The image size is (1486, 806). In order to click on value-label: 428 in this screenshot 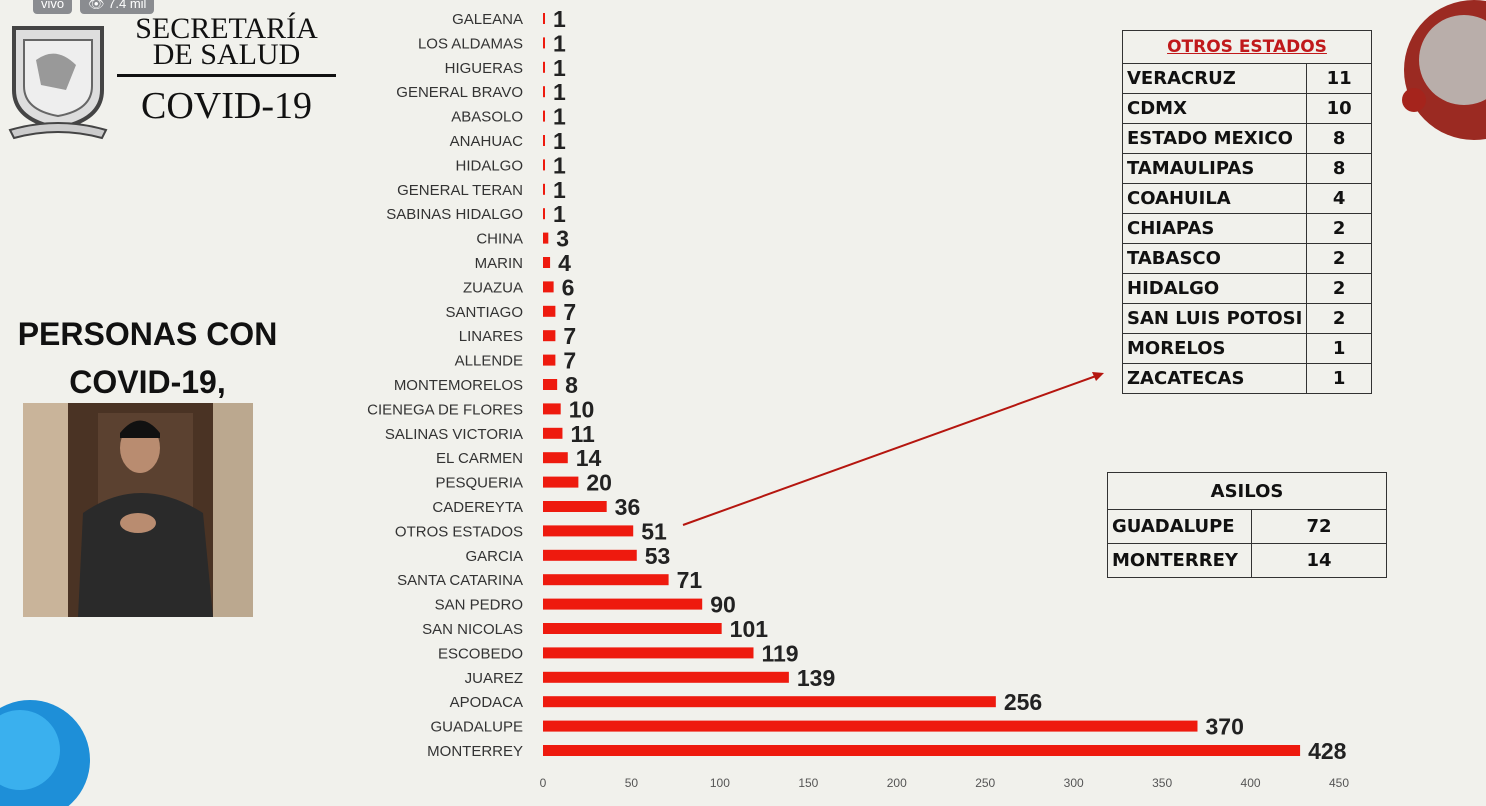, I will do `click(1327, 751)`.